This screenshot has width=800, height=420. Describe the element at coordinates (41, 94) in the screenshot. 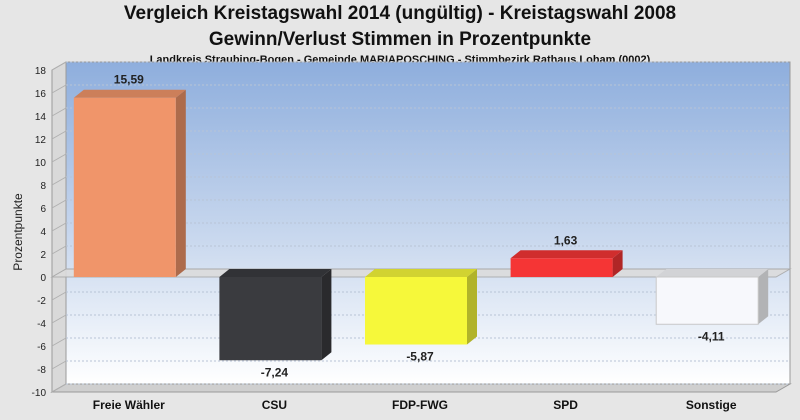

I see `y-tick-label: 16` at that location.